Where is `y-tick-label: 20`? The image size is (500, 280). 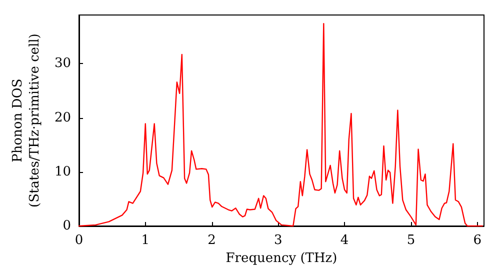 y-tick-label: 20 is located at coordinates (62, 118).